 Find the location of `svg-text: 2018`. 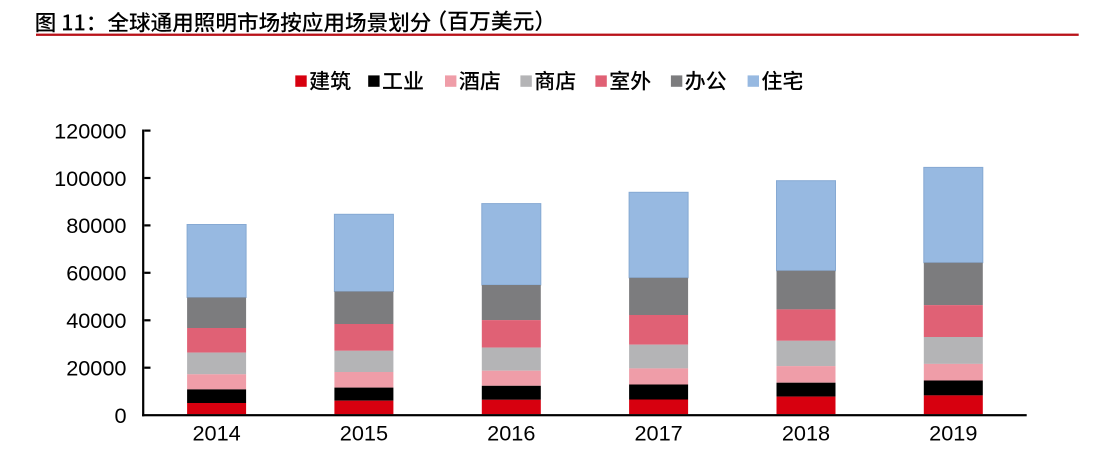

svg-text: 2018 is located at coordinates (806, 432).